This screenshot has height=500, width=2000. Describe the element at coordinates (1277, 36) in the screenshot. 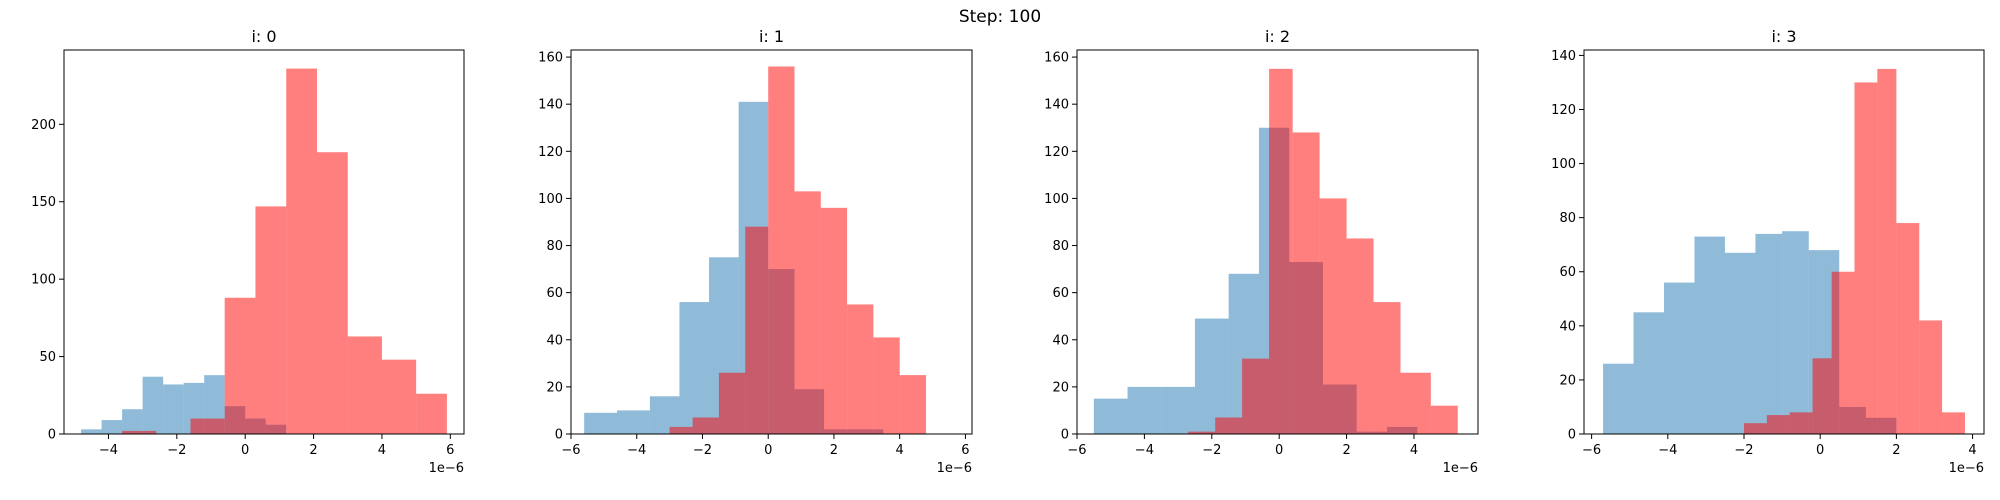

I see `subplot-title: i: 2` at that location.